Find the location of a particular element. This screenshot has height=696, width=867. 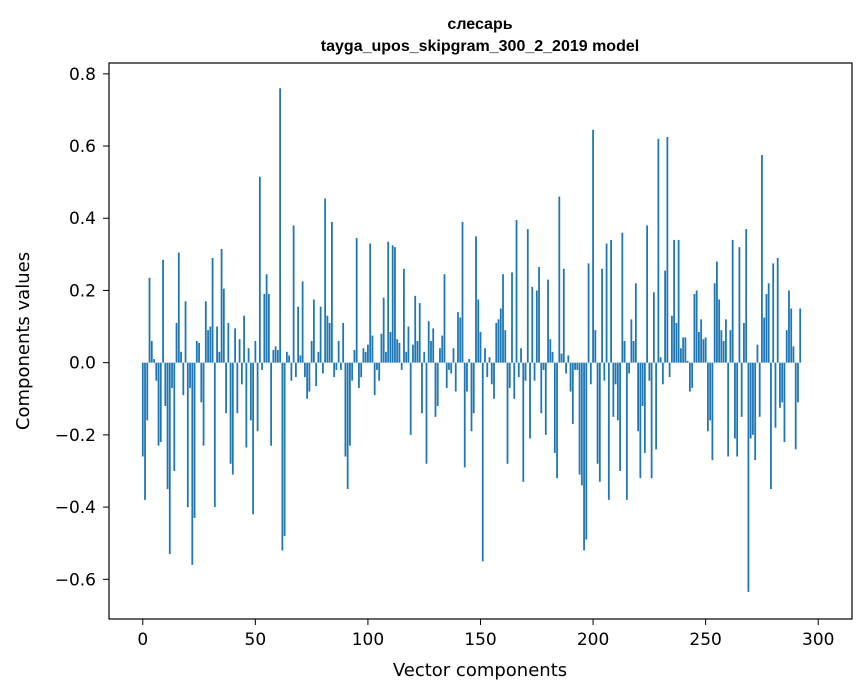

x-tick-label: 300 is located at coordinates (818, 640).